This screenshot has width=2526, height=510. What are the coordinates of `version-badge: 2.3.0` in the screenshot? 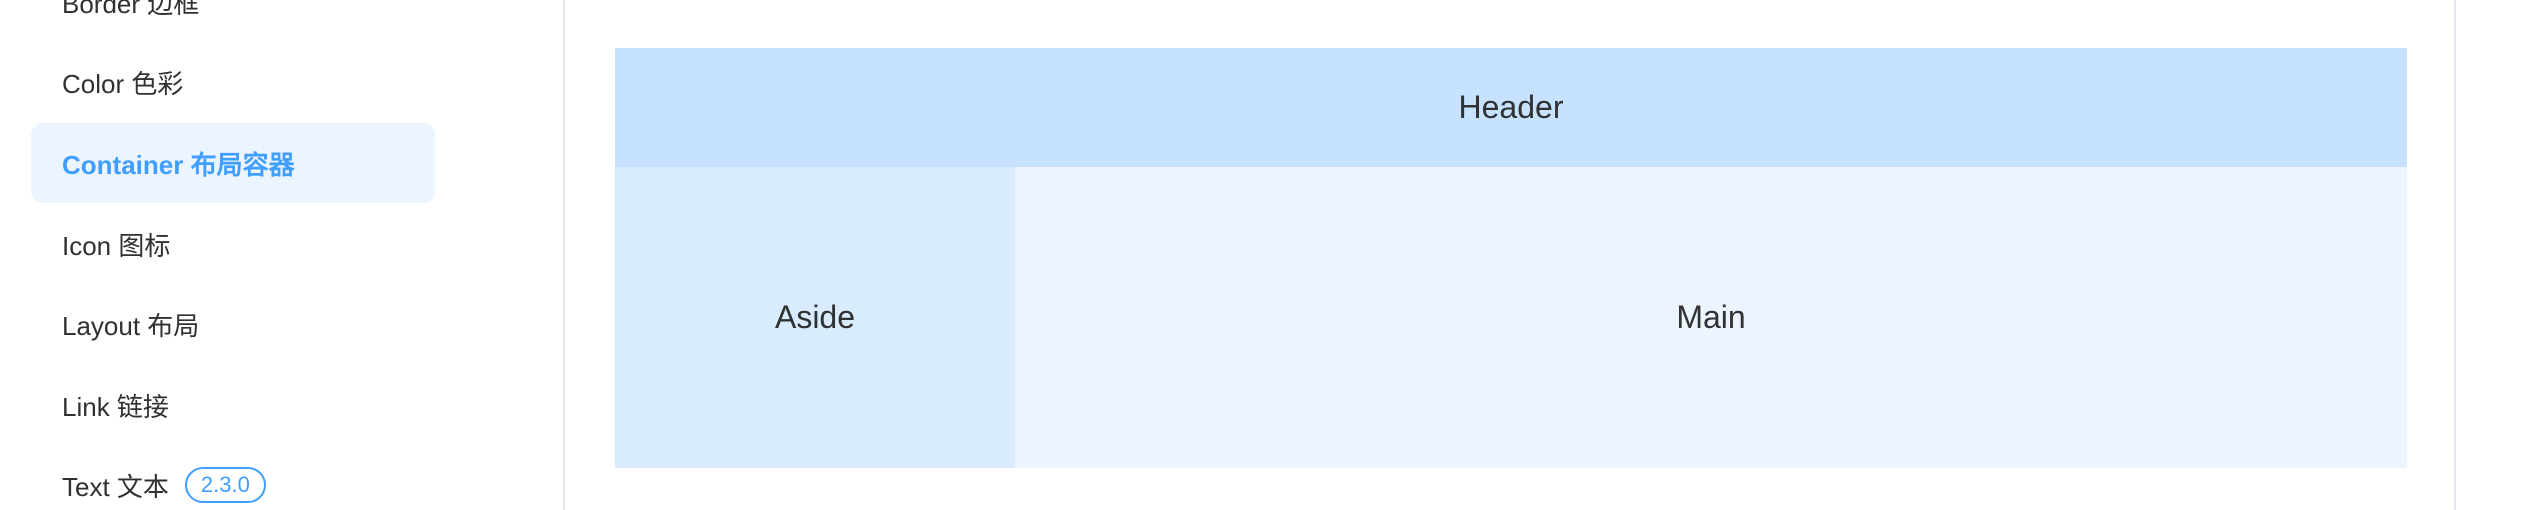 It's located at (225, 485).